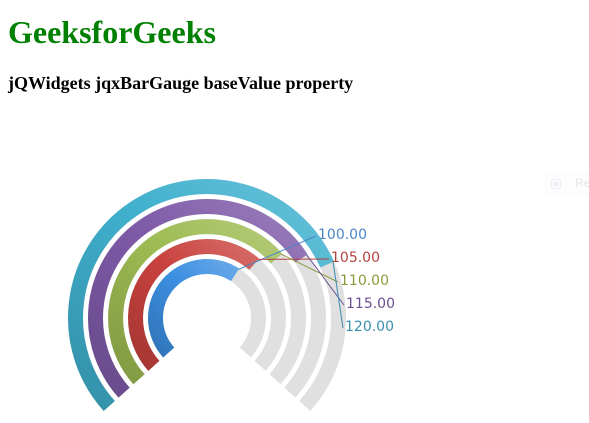  Describe the element at coordinates (355, 258) in the screenshot. I see `gauge-value-label-2: 105.00` at that location.